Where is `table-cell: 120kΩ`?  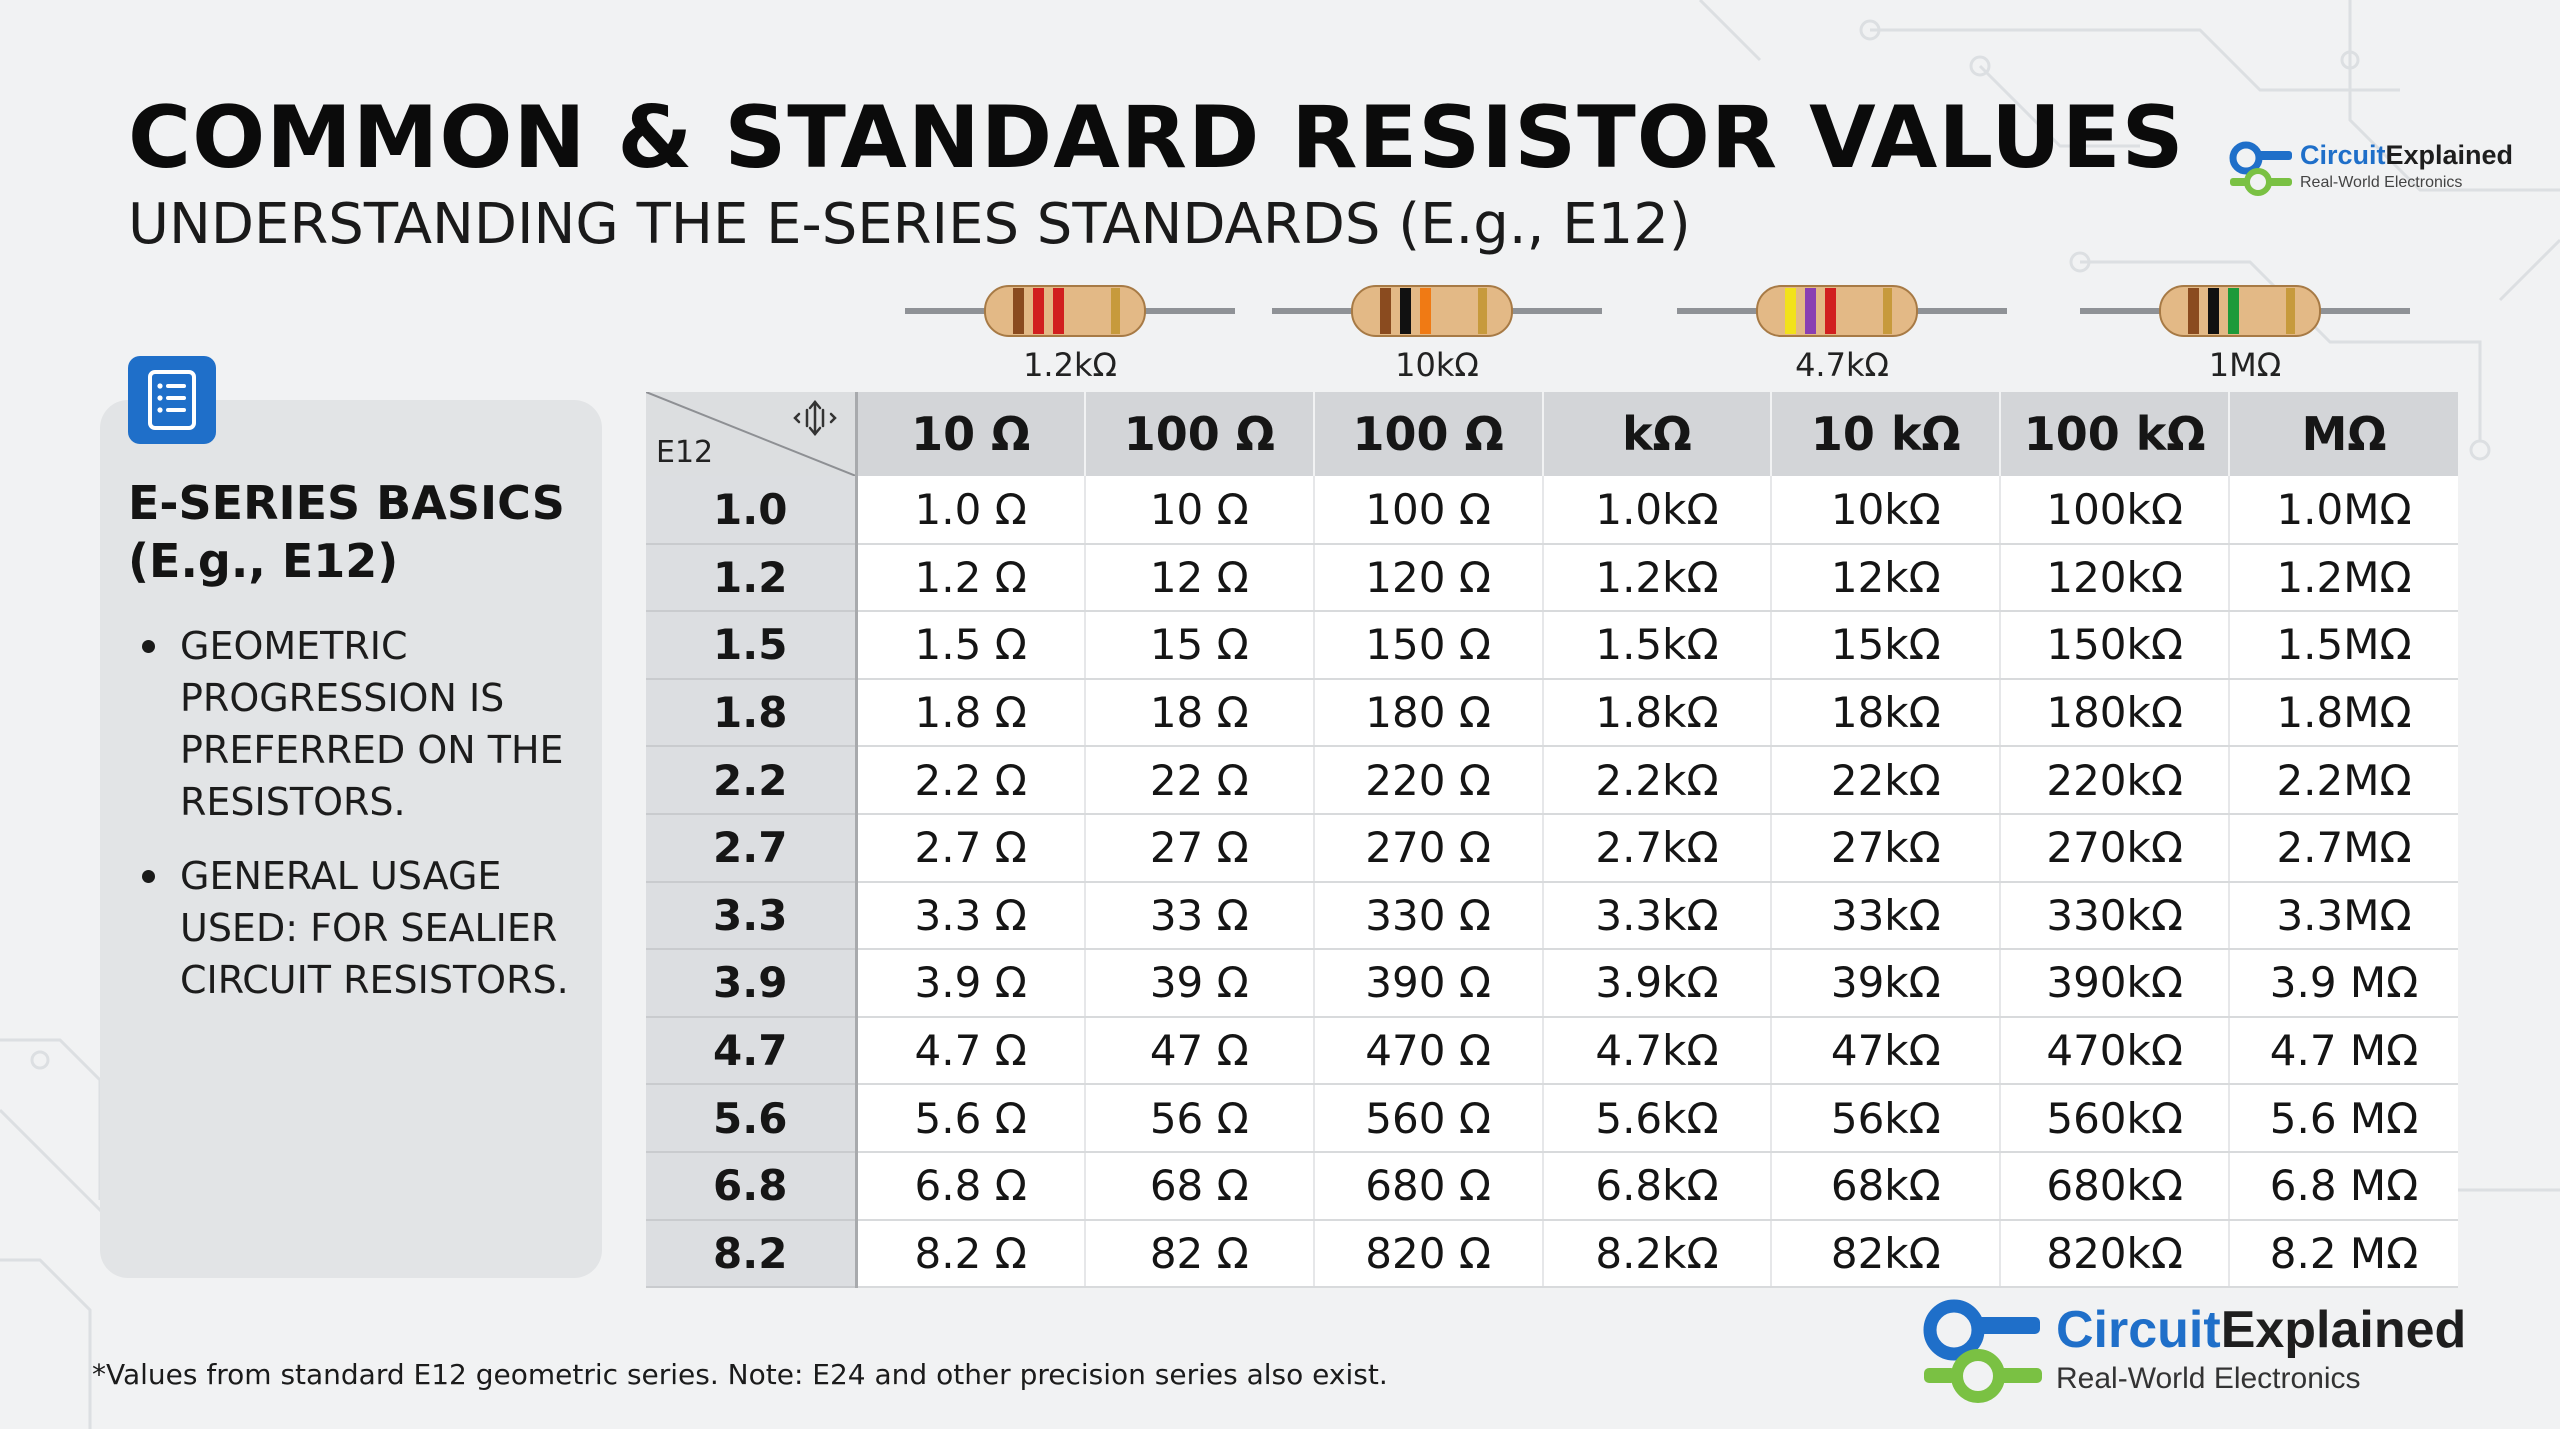 table-cell: 120kΩ is located at coordinates (2114, 578).